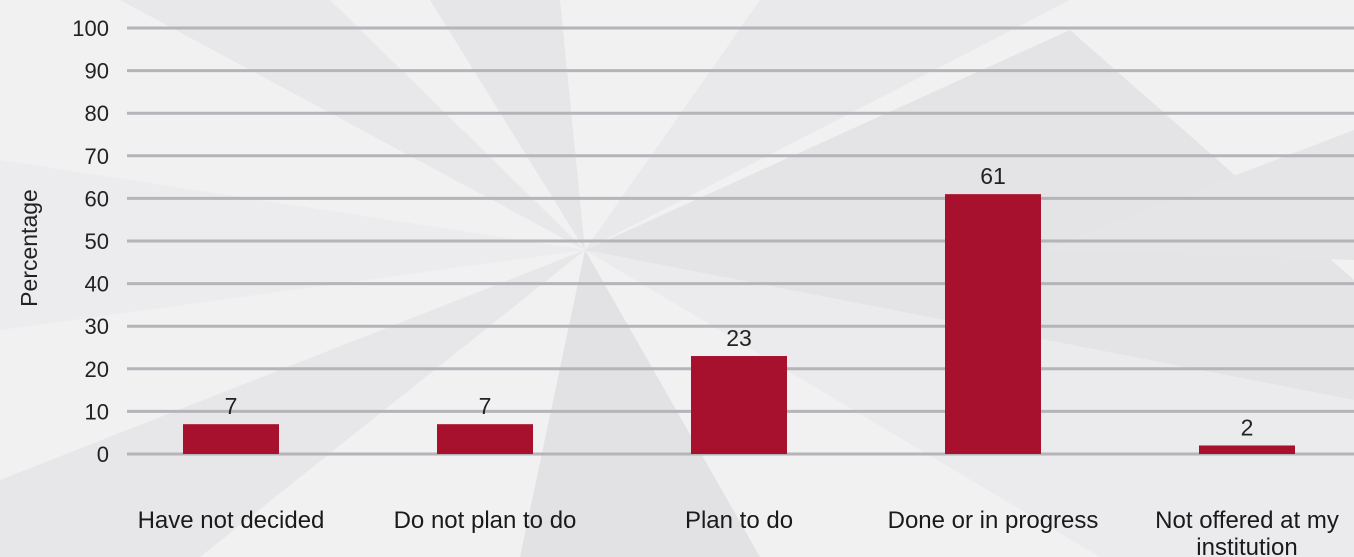  I want to click on x-category-label: Not offered at my institution, so click(1247, 532).